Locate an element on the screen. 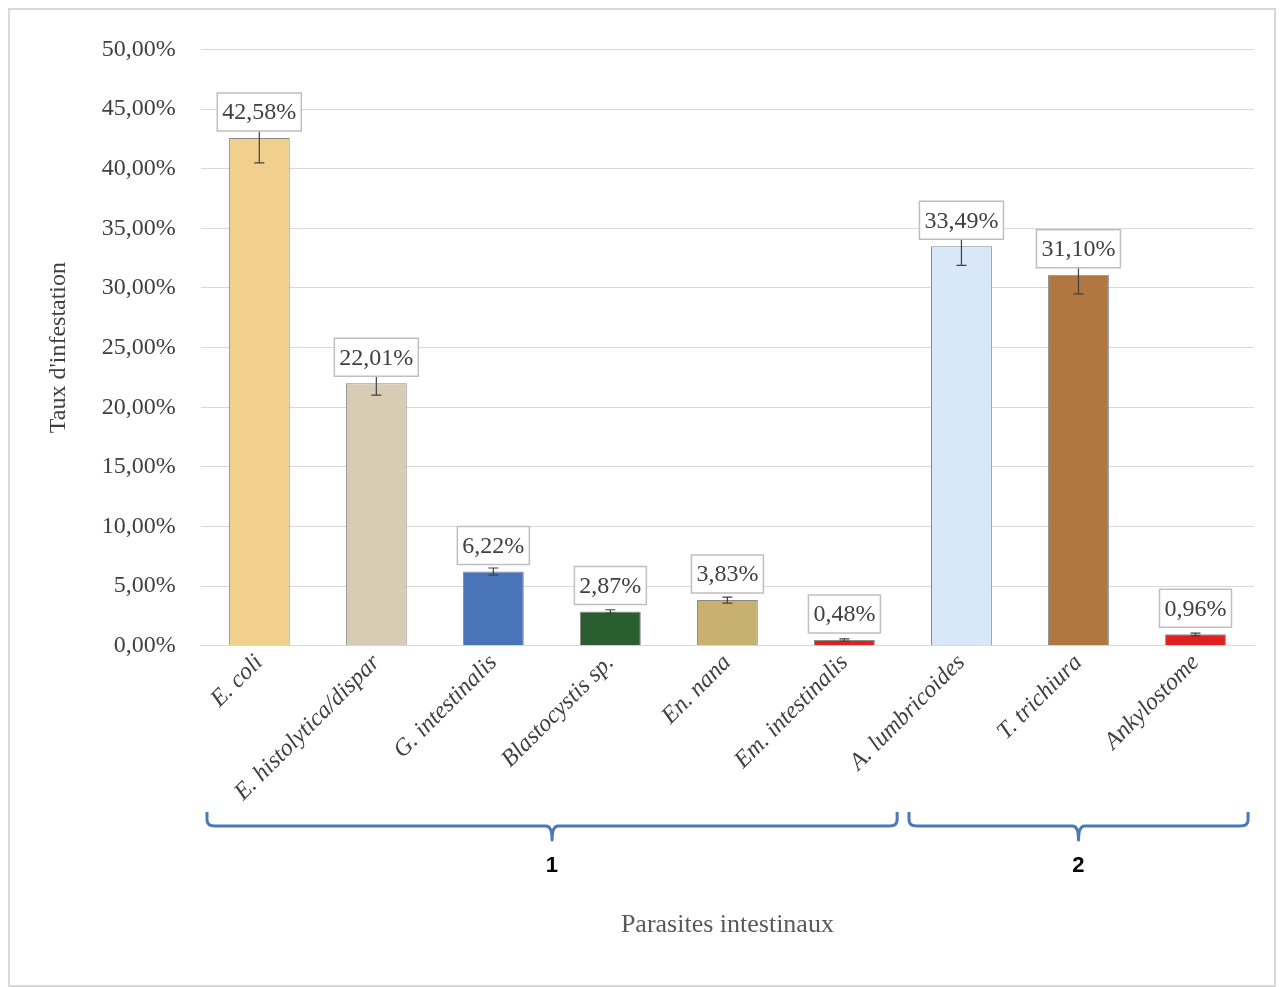 The height and width of the screenshot is (987, 1282). data-label: 33,49% is located at coordinates (961, 219).